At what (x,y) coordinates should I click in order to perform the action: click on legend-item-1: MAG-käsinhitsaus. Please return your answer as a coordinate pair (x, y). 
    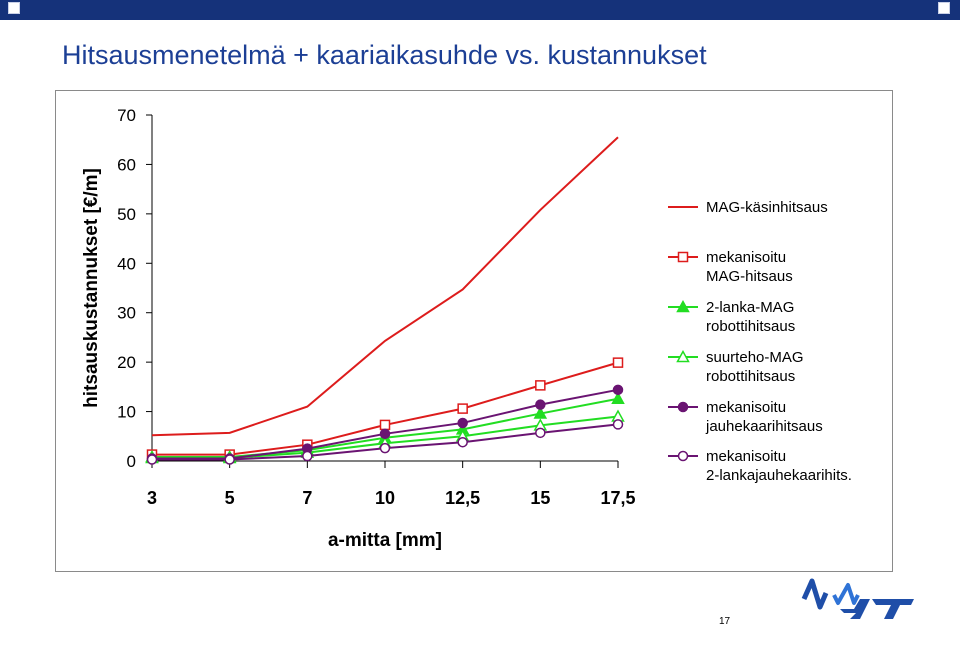
    Looking at the image, I should click on (748, 207).